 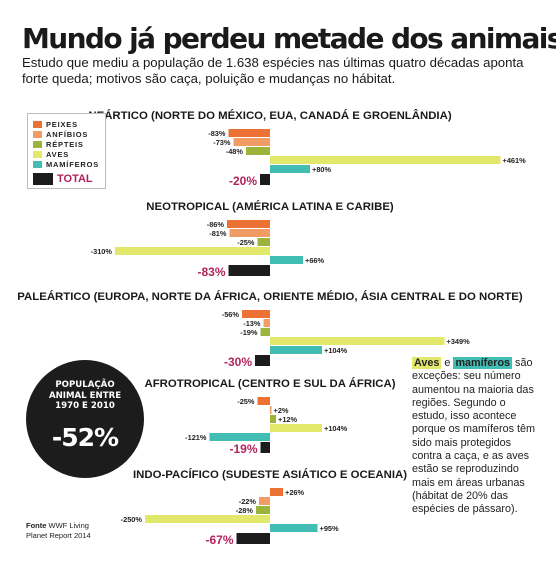 What do you see at coordinates (238, 362) in the screenshot?
I see `value-label-total: -30%` at bounding box center [238, 362].